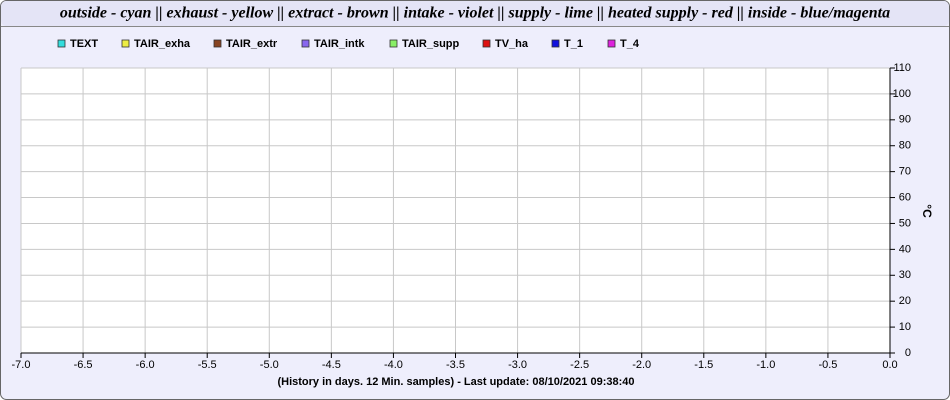  Describe the element at coordinates (630, 44) in the screenshot. I see `legend-label: T_4` at that location.